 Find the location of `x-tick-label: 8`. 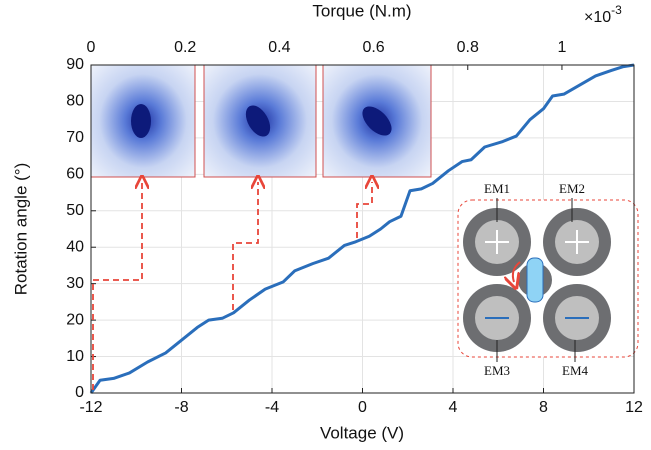

x-tick-label: 8 is located at coordinates (543, 407).